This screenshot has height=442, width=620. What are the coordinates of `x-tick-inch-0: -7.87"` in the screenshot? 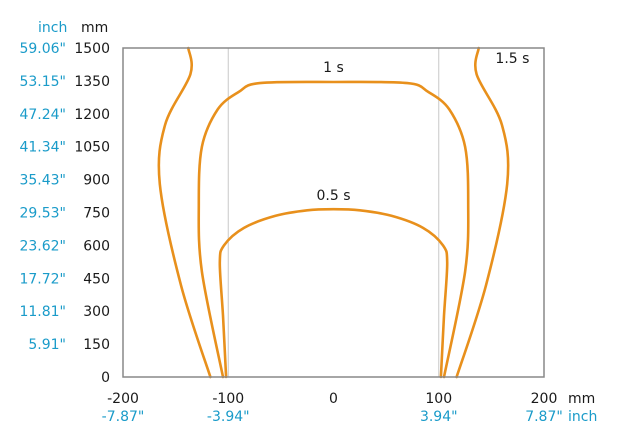 It's located at (123, 417).